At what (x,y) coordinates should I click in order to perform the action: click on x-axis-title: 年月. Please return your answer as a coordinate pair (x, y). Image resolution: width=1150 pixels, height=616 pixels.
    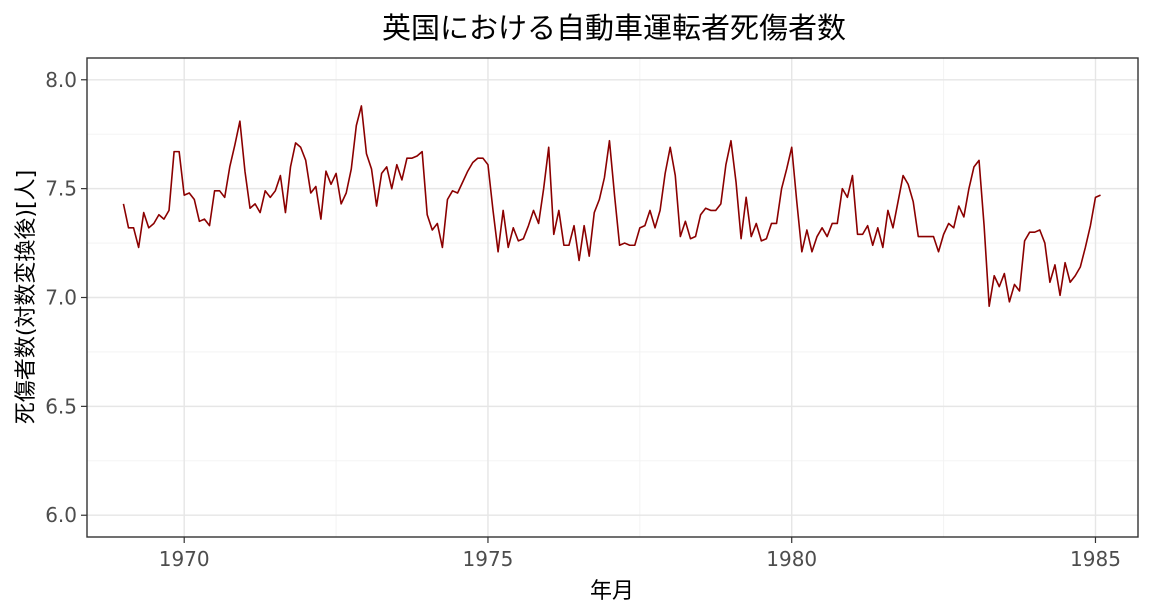
    Looking at the image, I should click on (612, 591).